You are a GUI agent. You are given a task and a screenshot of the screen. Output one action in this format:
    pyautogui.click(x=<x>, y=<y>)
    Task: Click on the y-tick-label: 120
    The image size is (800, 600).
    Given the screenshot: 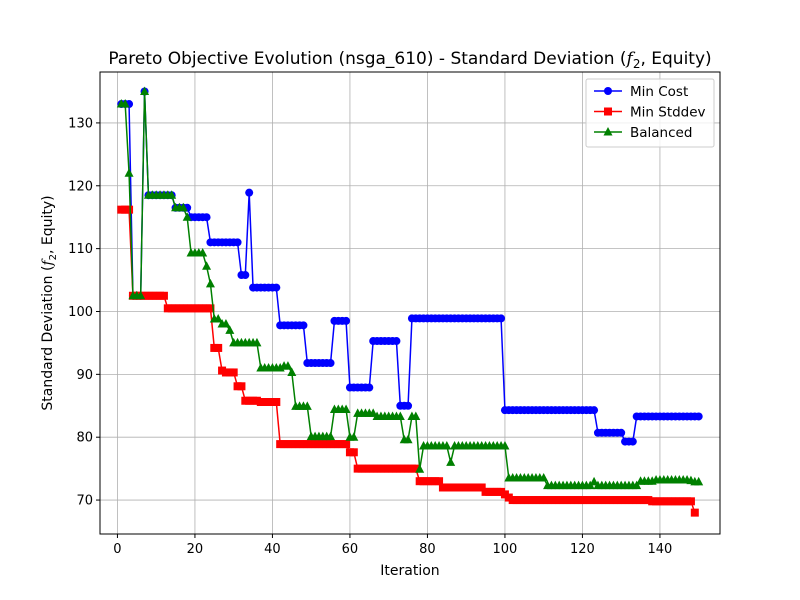 What is the action you would take?
    pyautogui.click(x=80, y=186)
    